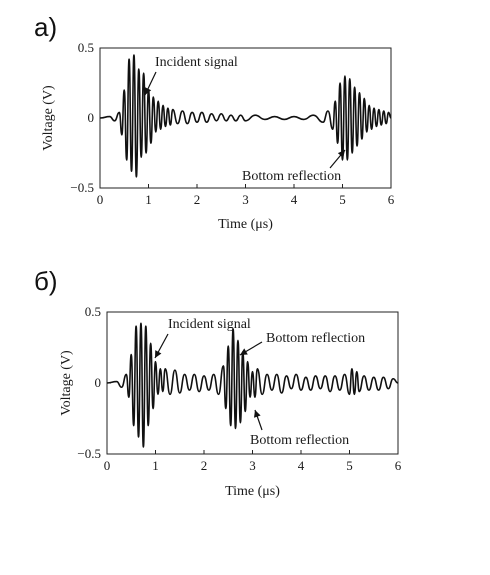 This screenshot has width=490, height=575. Describe the element at coordinates (46, 281) in the screenshot. I see `panel-b-label: б)` at that location.